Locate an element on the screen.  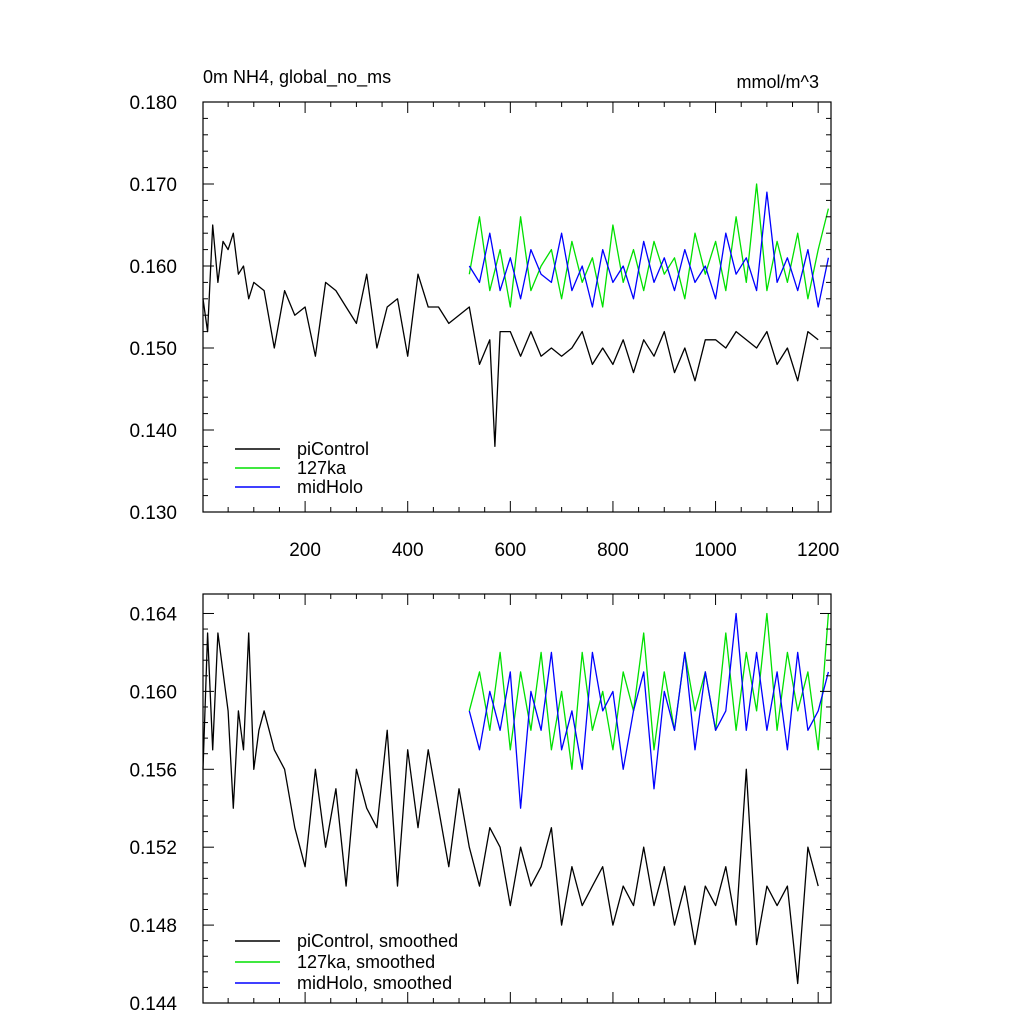
series-line-127ka is located at coordinates (649, 245).